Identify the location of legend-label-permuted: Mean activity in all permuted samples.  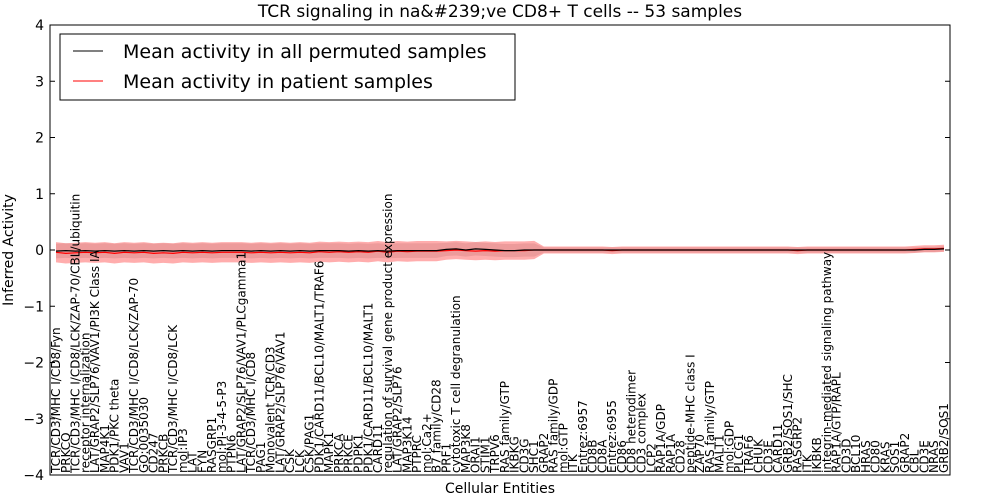
(304, 52).